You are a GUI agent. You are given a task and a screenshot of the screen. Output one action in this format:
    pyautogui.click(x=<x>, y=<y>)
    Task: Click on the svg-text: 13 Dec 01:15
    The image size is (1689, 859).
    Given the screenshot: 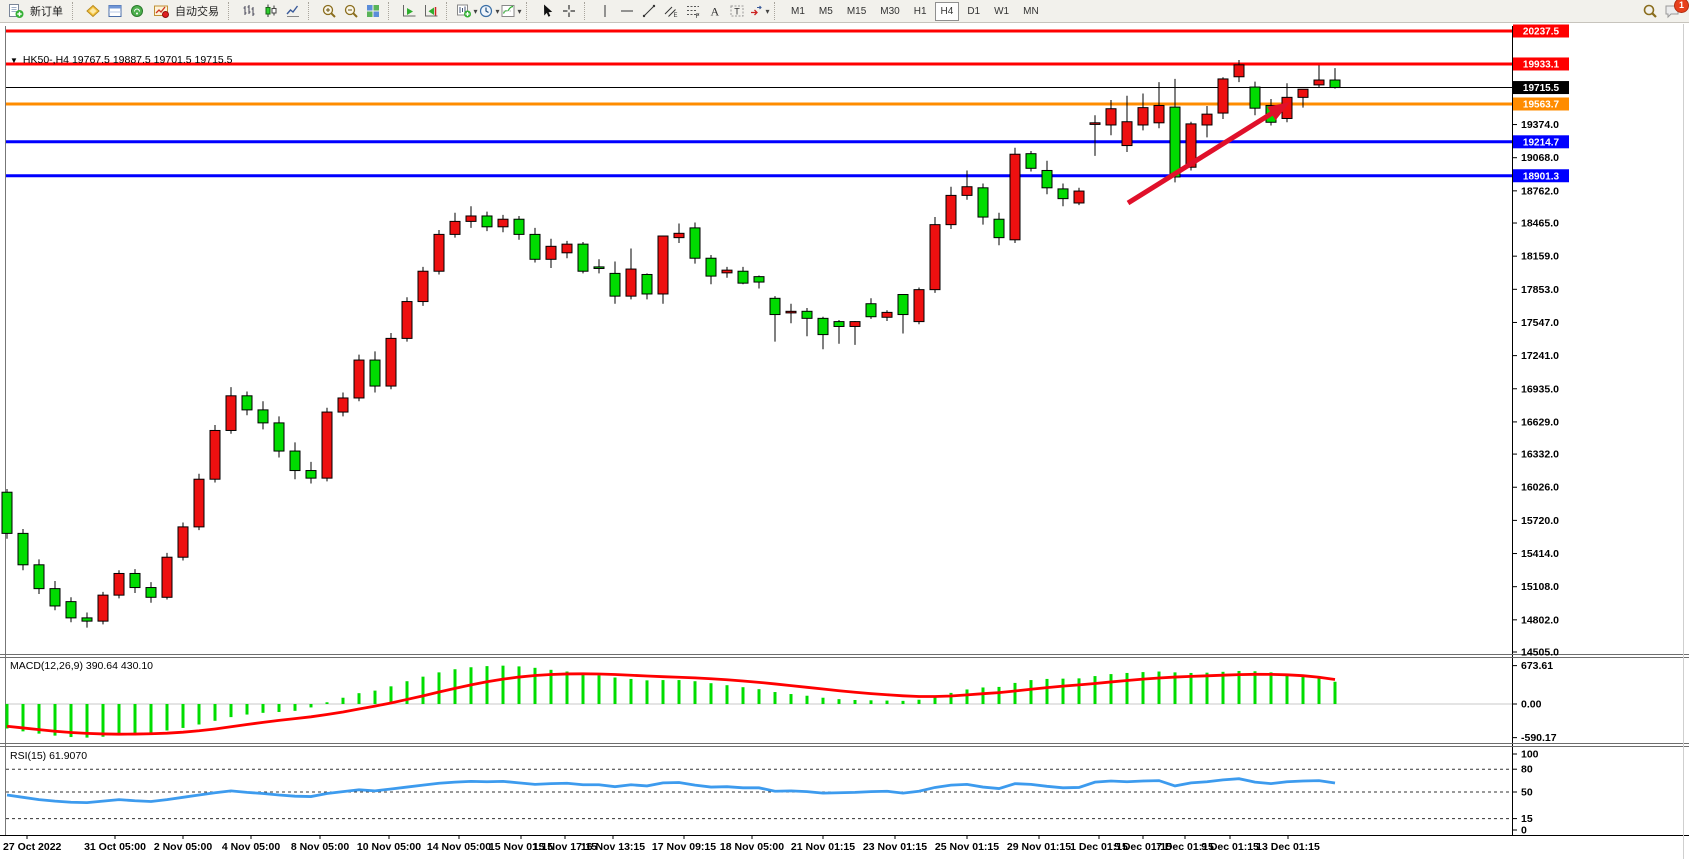 What is the action you would take?
    pyautogui.click(x=1288, y=847)
    